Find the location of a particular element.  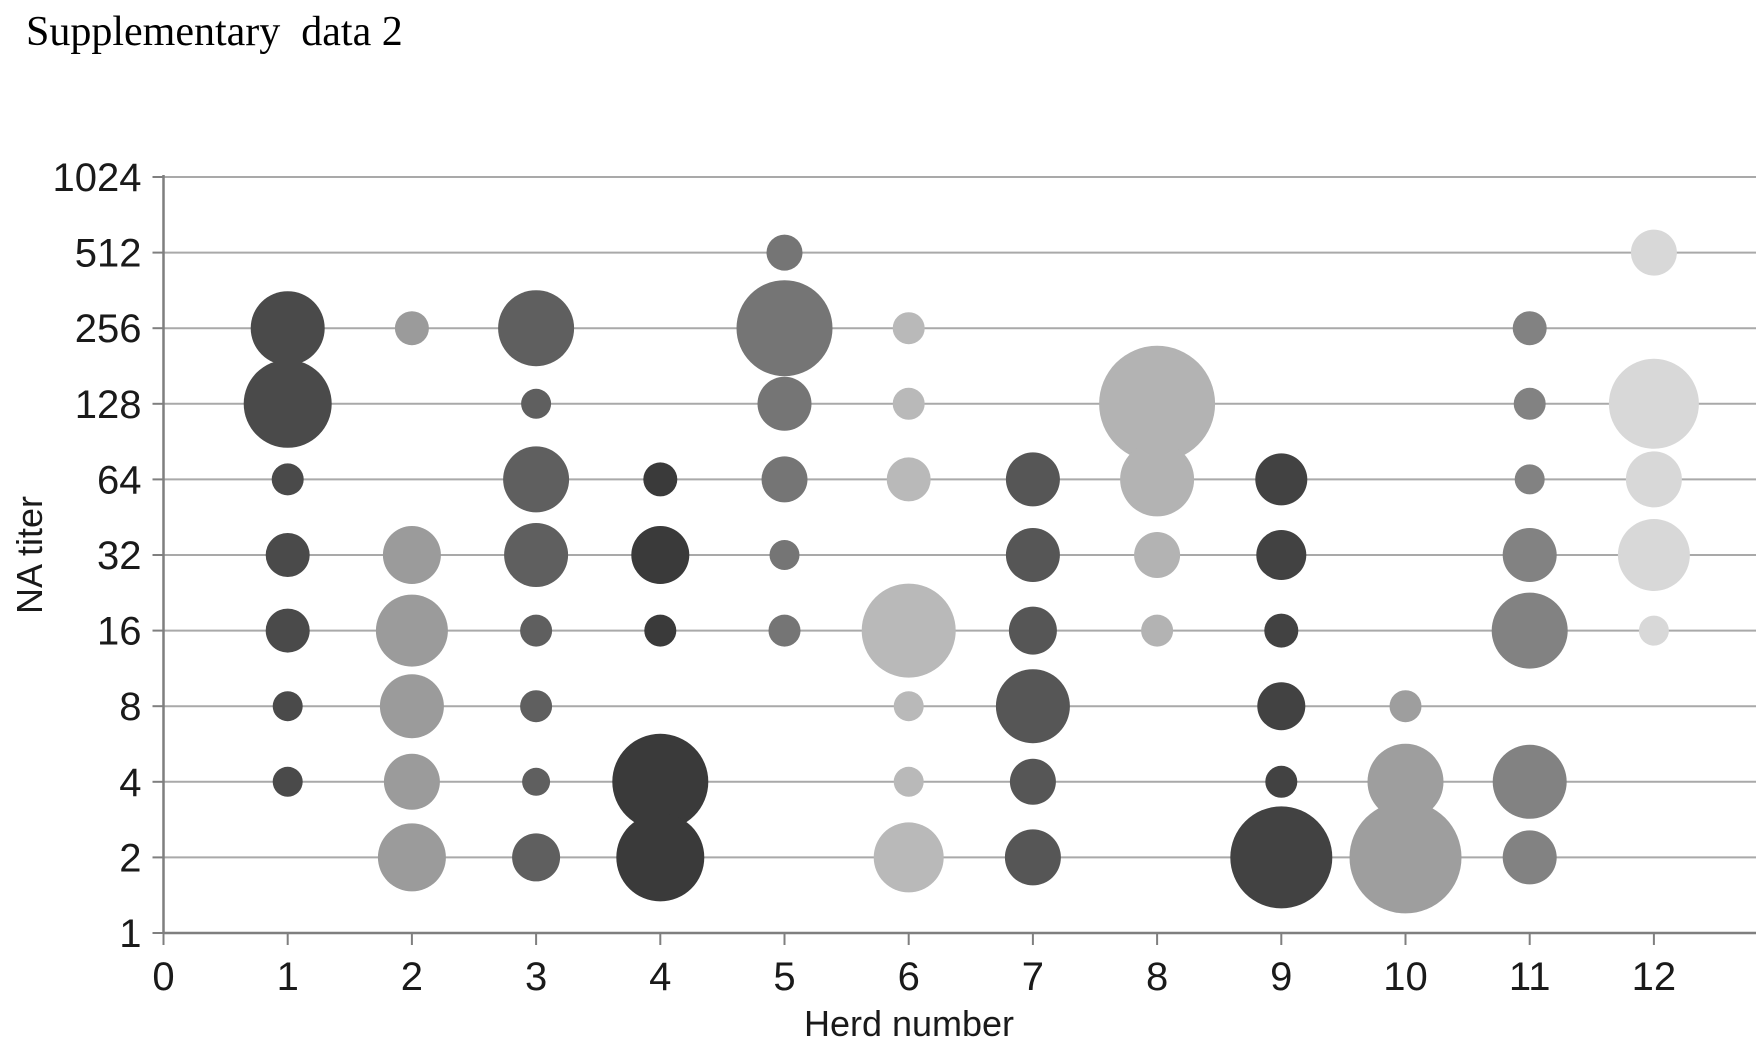

x-tick-label-7: 7 is located at coordinates (1033, 977).